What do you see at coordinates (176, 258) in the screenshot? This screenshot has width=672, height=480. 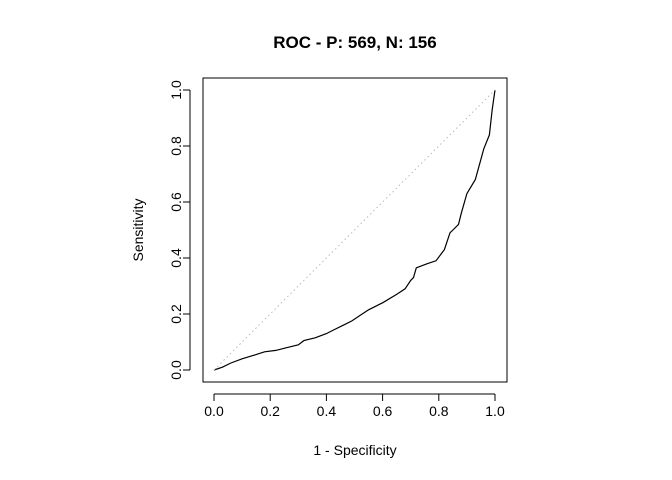 I see `y-tick-label: 0.4` at bounding box center [176, 258].